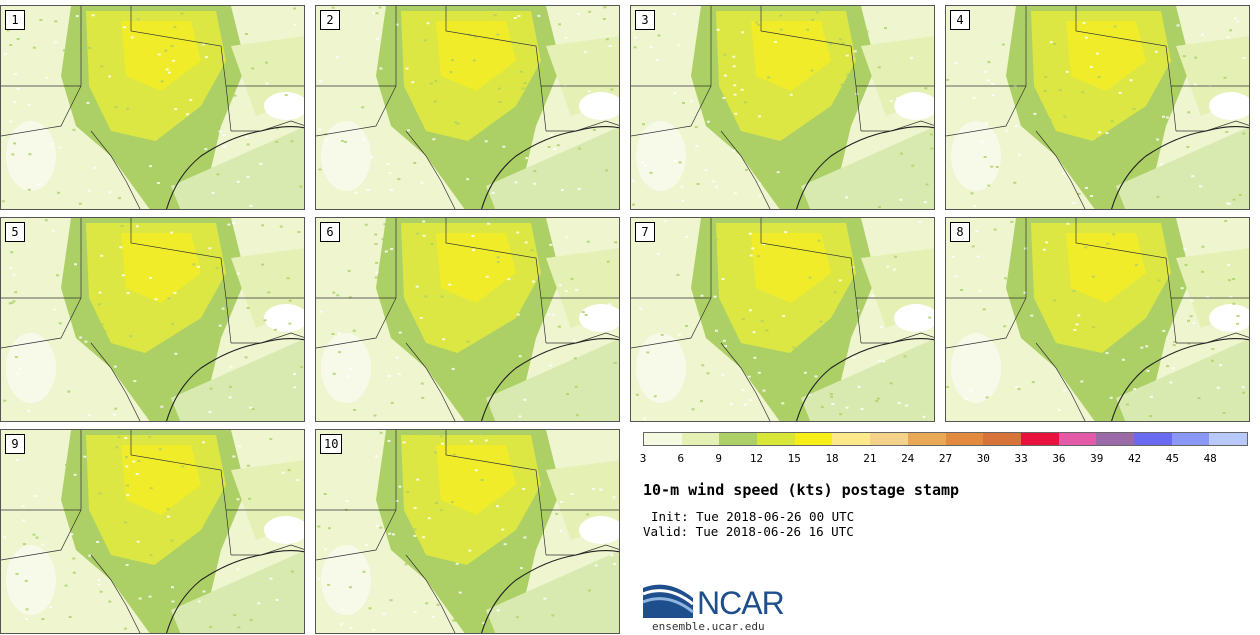 The height and width of the screenshot is (635, 1260). Describe the element at coordinates (945, 458) in the screenshot. I see `colorbar-tick-label: 27` at that location.